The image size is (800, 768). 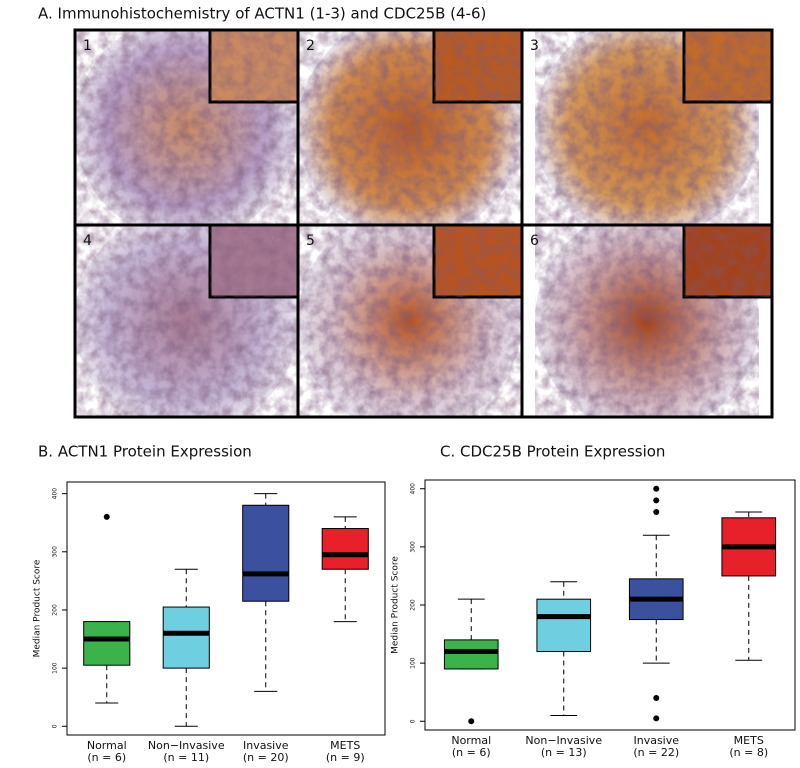 What do you see at coordinates (410, 127) in the screenshot?
I see `ihc-panel: 2` at bounding box center [410, 127].